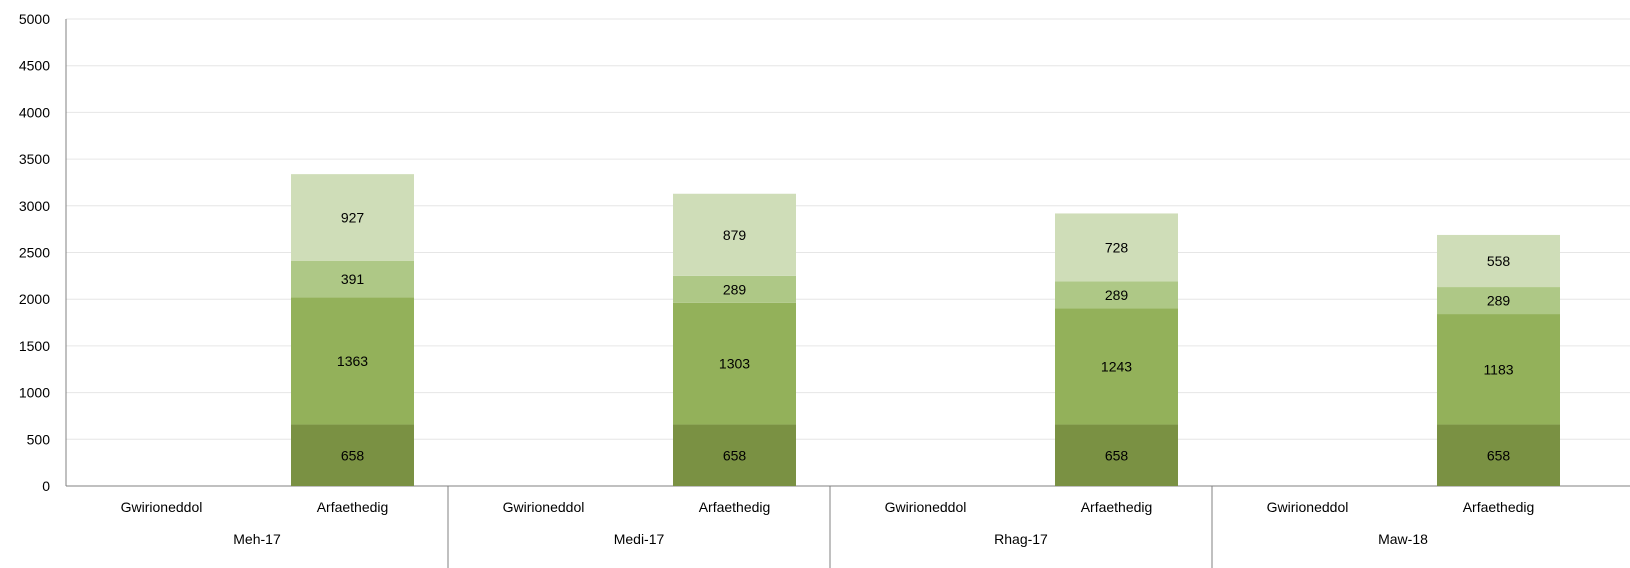 Image resolution: width=1630 pixels, height=568 pixels. What do you see at coordinates (34, 346) in the screenshot?
I see `y-tick-label: 1500` at bounding box center [34, 346].